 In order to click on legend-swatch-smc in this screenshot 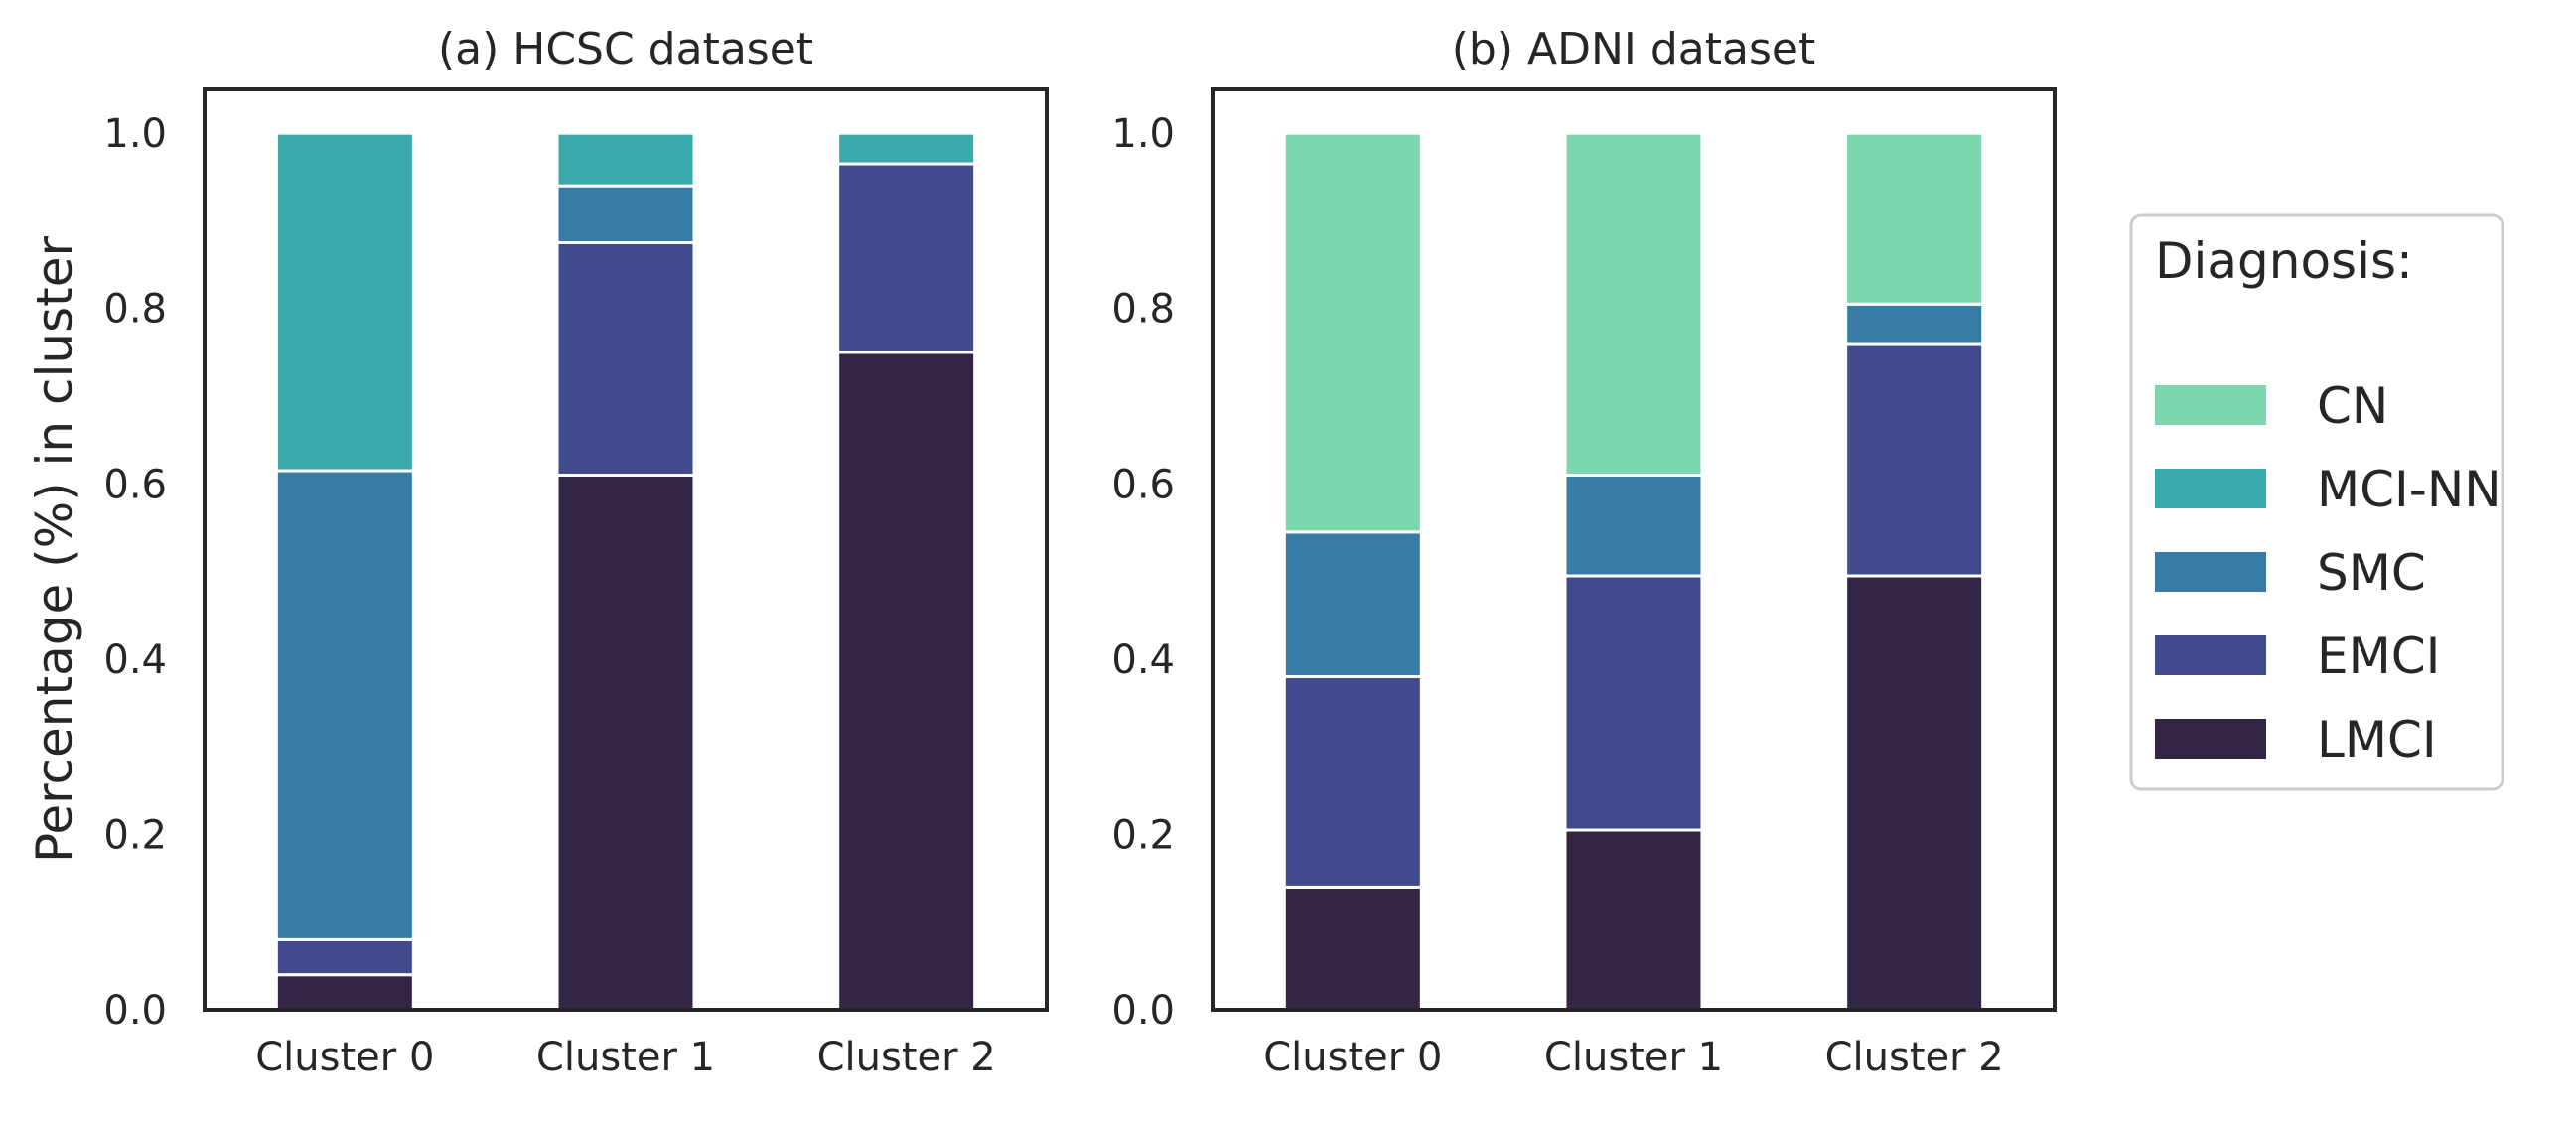, I will do `click(2211, 572)`.